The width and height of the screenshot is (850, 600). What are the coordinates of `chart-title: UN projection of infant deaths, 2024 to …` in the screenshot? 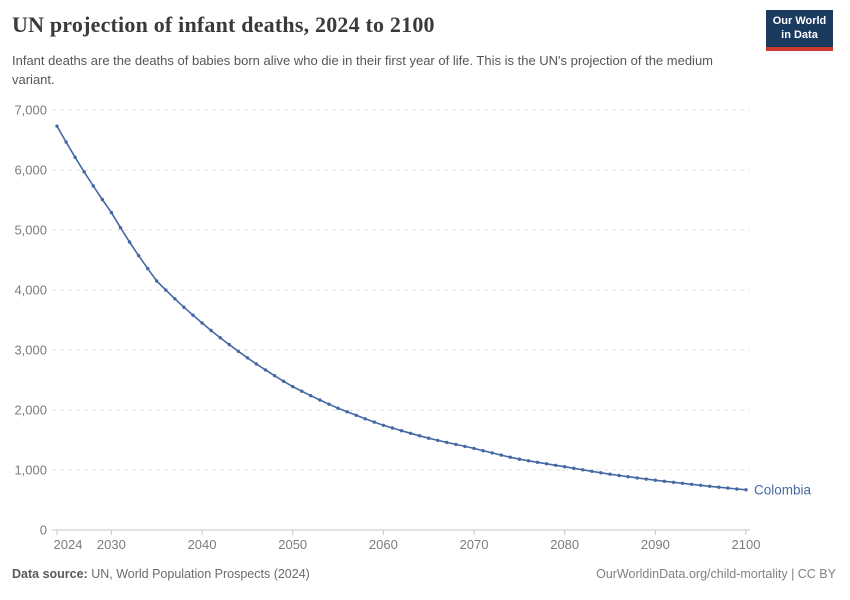 It's located at (223, 24).